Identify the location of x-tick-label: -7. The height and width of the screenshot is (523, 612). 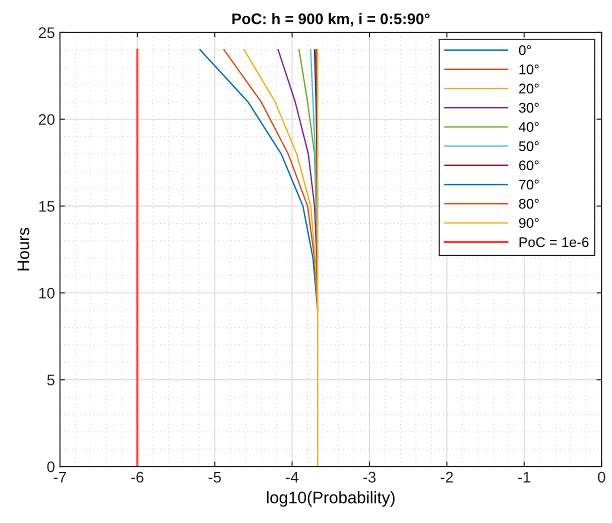
(60, 477).